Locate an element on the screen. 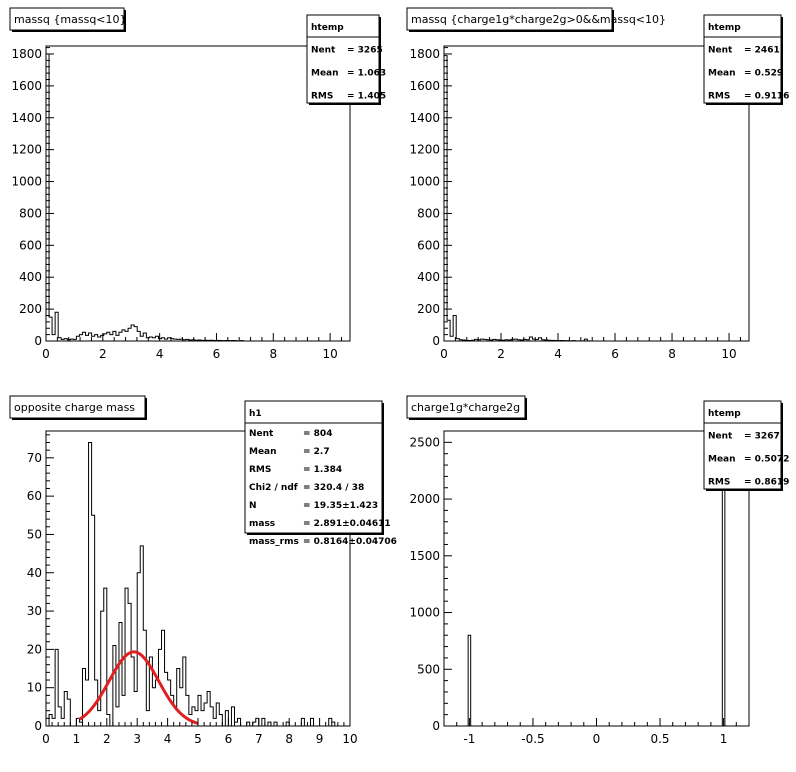 This screenshot has height=772, width=796. stats-value: = 3265 is located at coordinates (365, 51).